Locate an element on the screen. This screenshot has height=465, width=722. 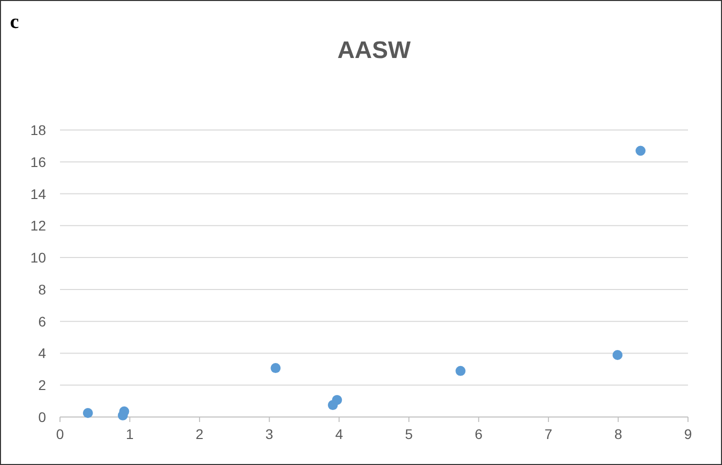
x-tick-label: 5 is located at coordinates (408, 434).